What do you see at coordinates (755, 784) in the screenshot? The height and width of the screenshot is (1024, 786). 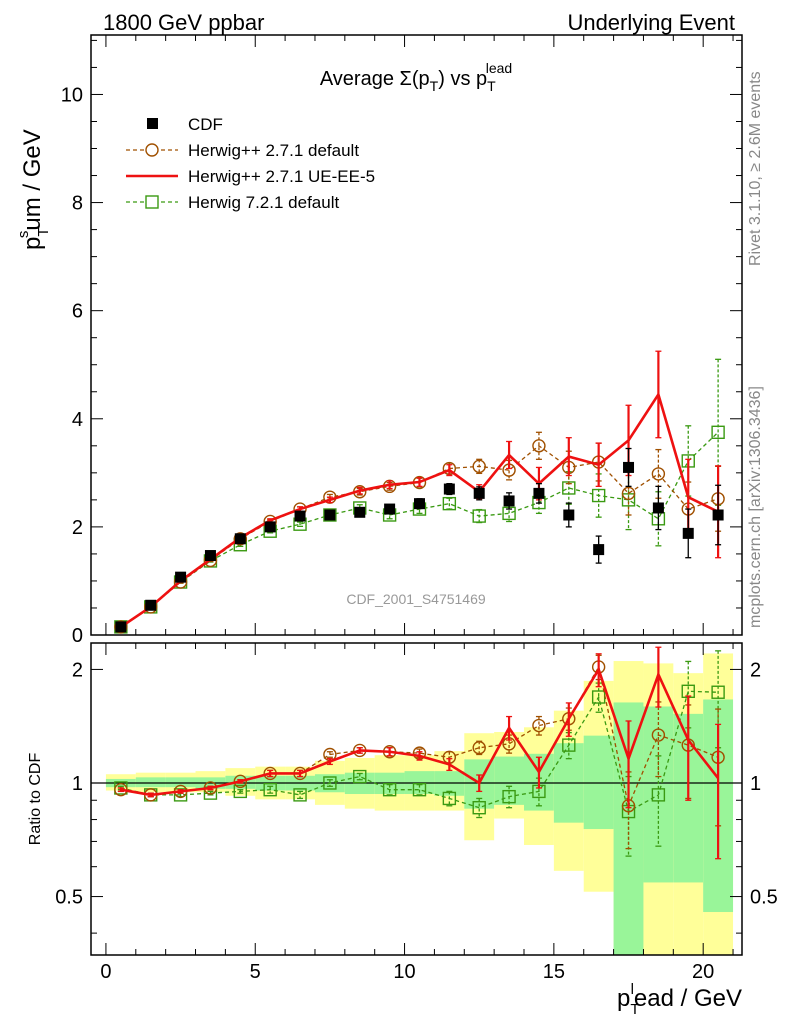 I see `ratio-y-tick-label-right: 1` at bounding box center [755, 784].